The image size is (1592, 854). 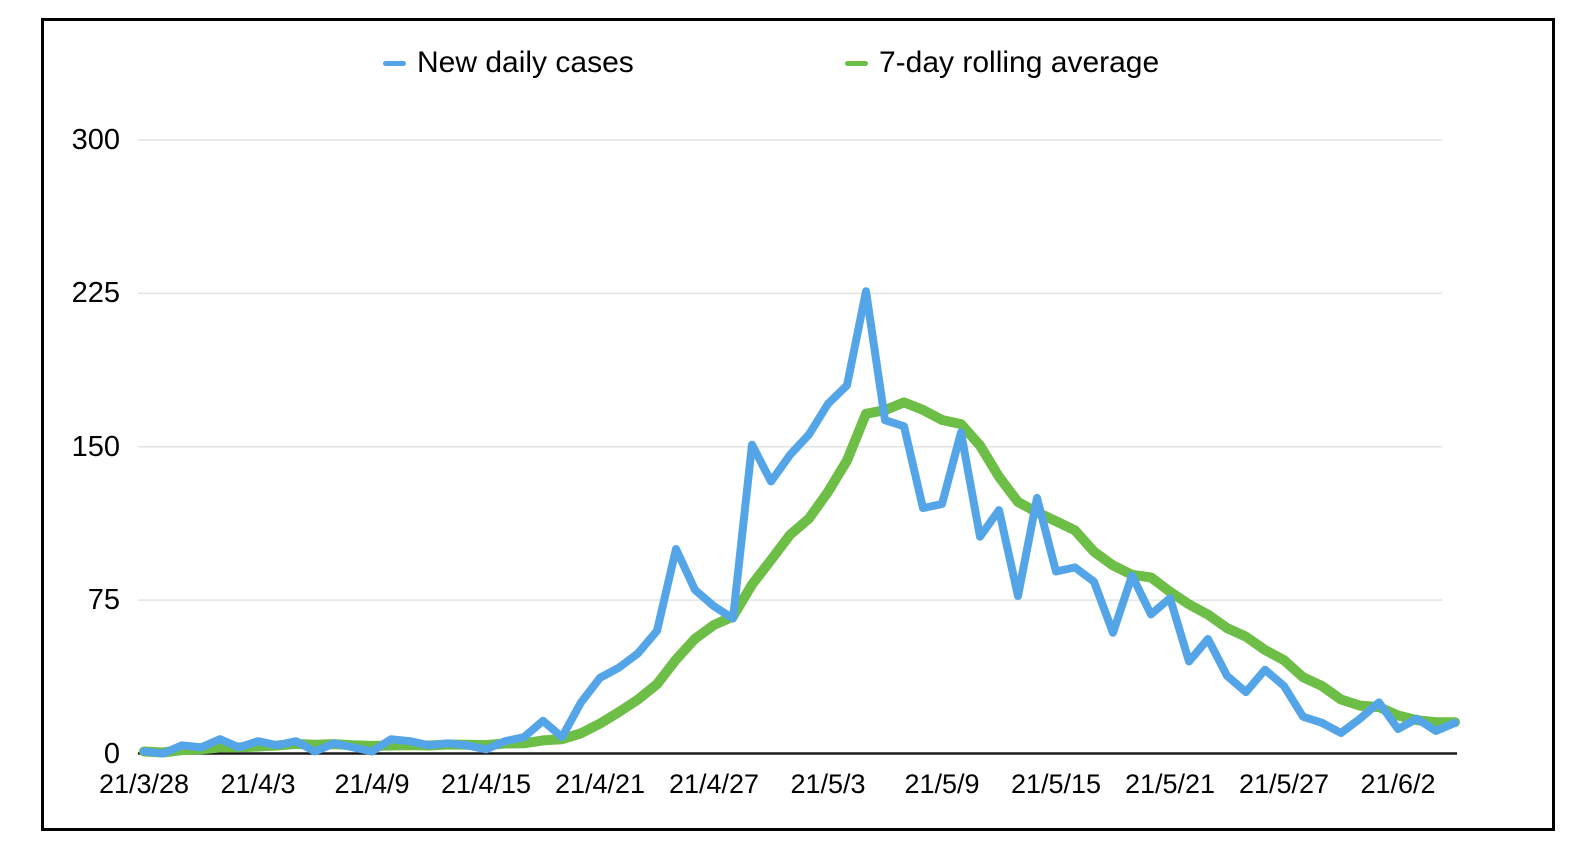 I want to click on legend-label-rolling-average: 7-day rolling average, so click(x=1019, y=62).